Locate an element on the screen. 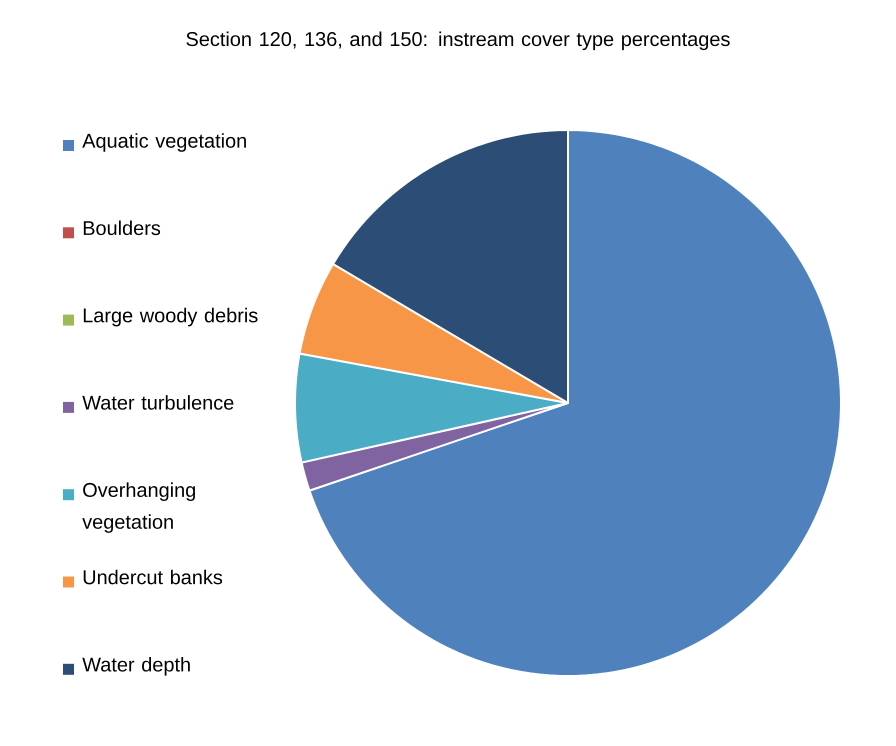 Image resolution: width=896 pixels, height=746 pixels. legend-label: Undercut banks is located at coordinates (153, 577).